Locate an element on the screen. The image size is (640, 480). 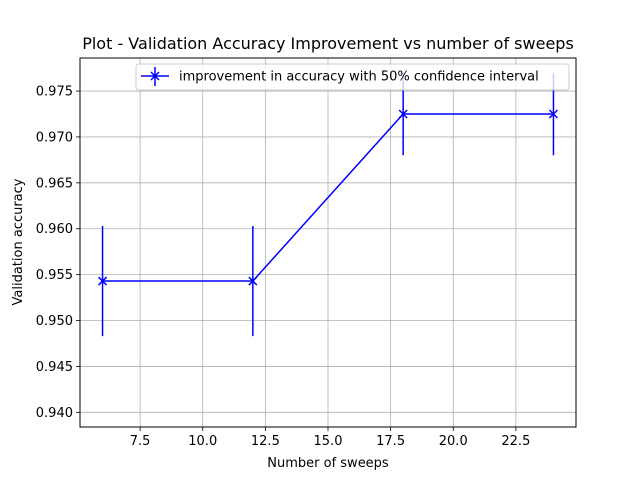
legend-box is located at coordinates (352, 77).